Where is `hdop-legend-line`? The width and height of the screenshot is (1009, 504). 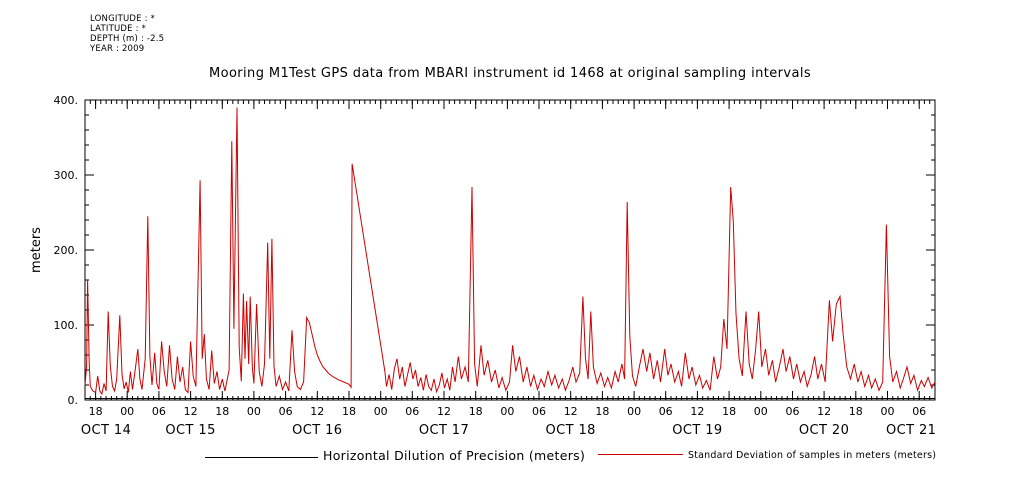 hdop-legend-line is located at coordinates (261, 457).